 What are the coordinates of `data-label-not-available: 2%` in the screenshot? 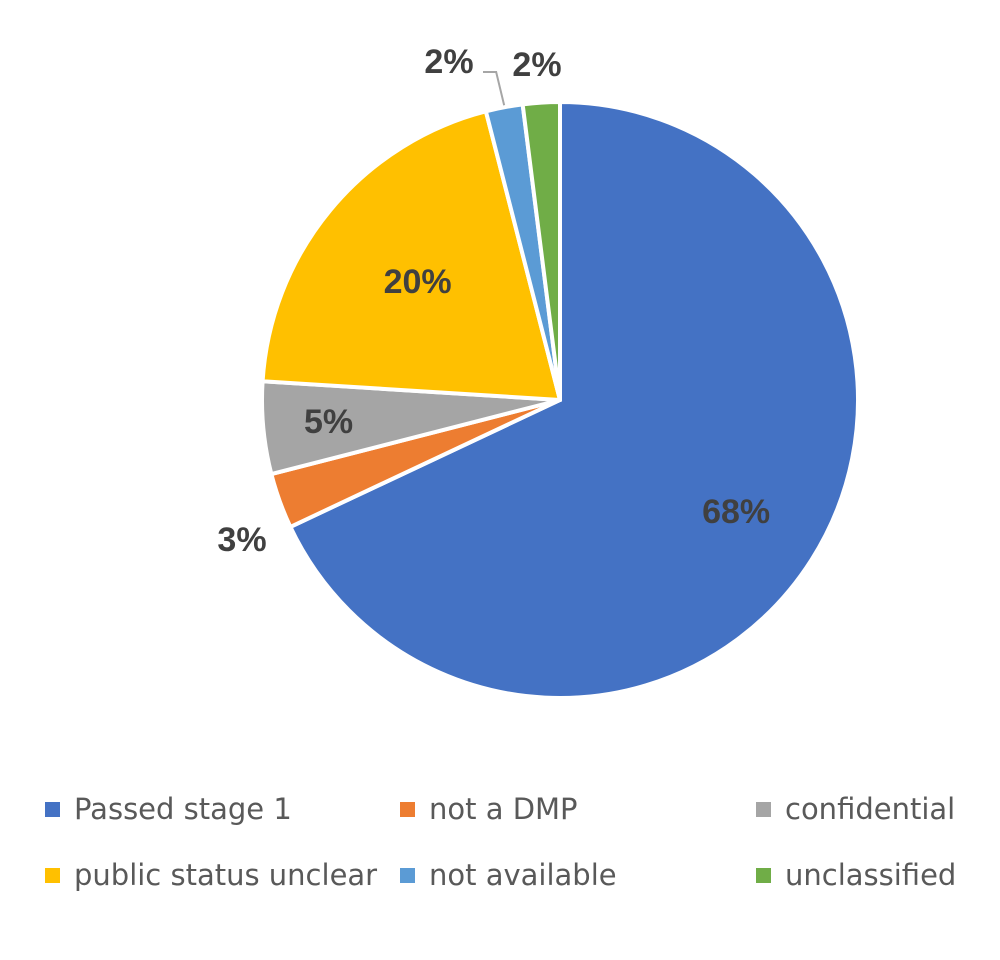 It's located at (448, 62).